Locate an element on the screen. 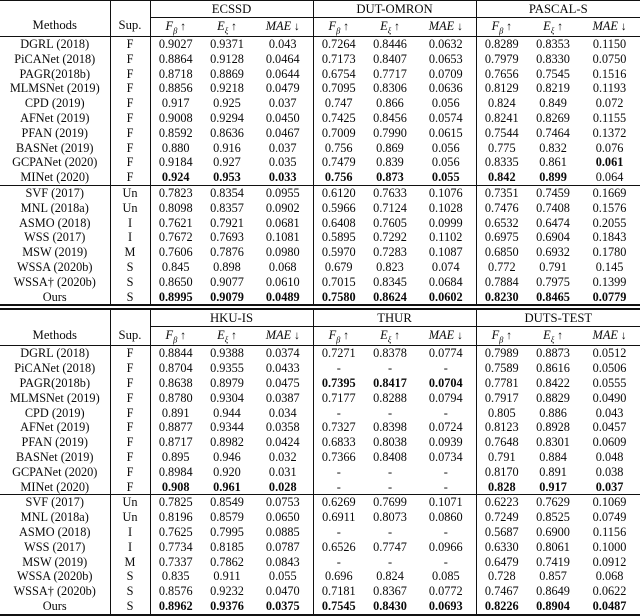 The image size is (640, 616). value-cell: 0.7479 is located at coordinates (338, 162).